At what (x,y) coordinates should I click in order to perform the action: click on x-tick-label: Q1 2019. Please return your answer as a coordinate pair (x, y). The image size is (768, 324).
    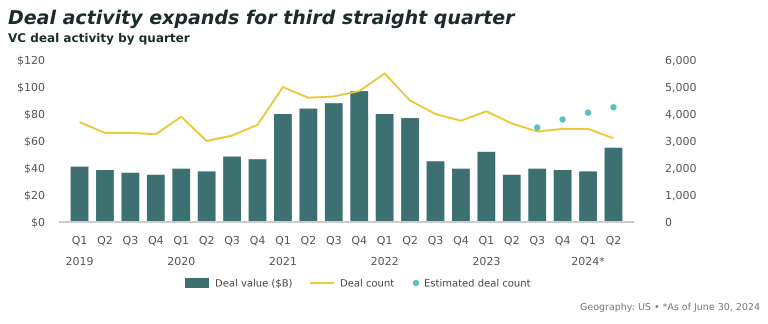
    Looking at the image, I should click on (80, 251).